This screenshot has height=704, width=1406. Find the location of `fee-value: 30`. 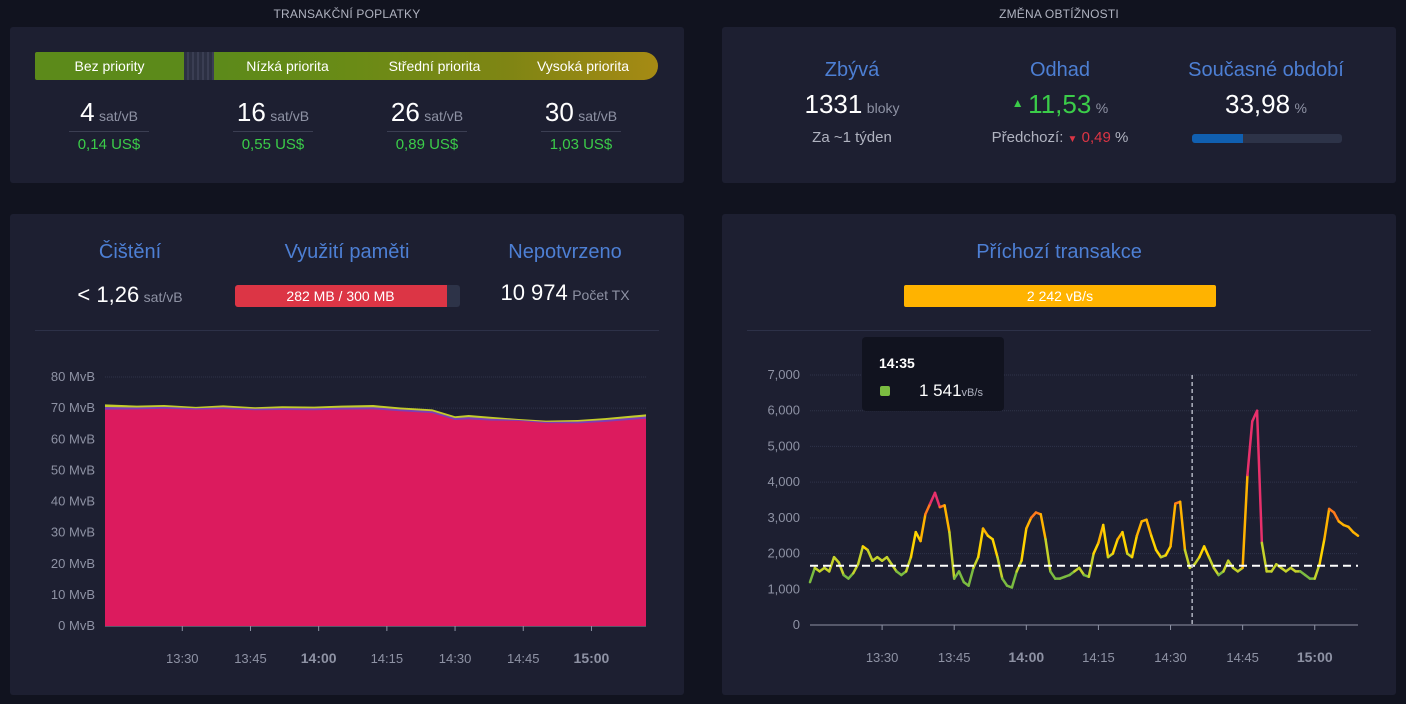

fee-value: 30 is located at coordinates (559, 112).